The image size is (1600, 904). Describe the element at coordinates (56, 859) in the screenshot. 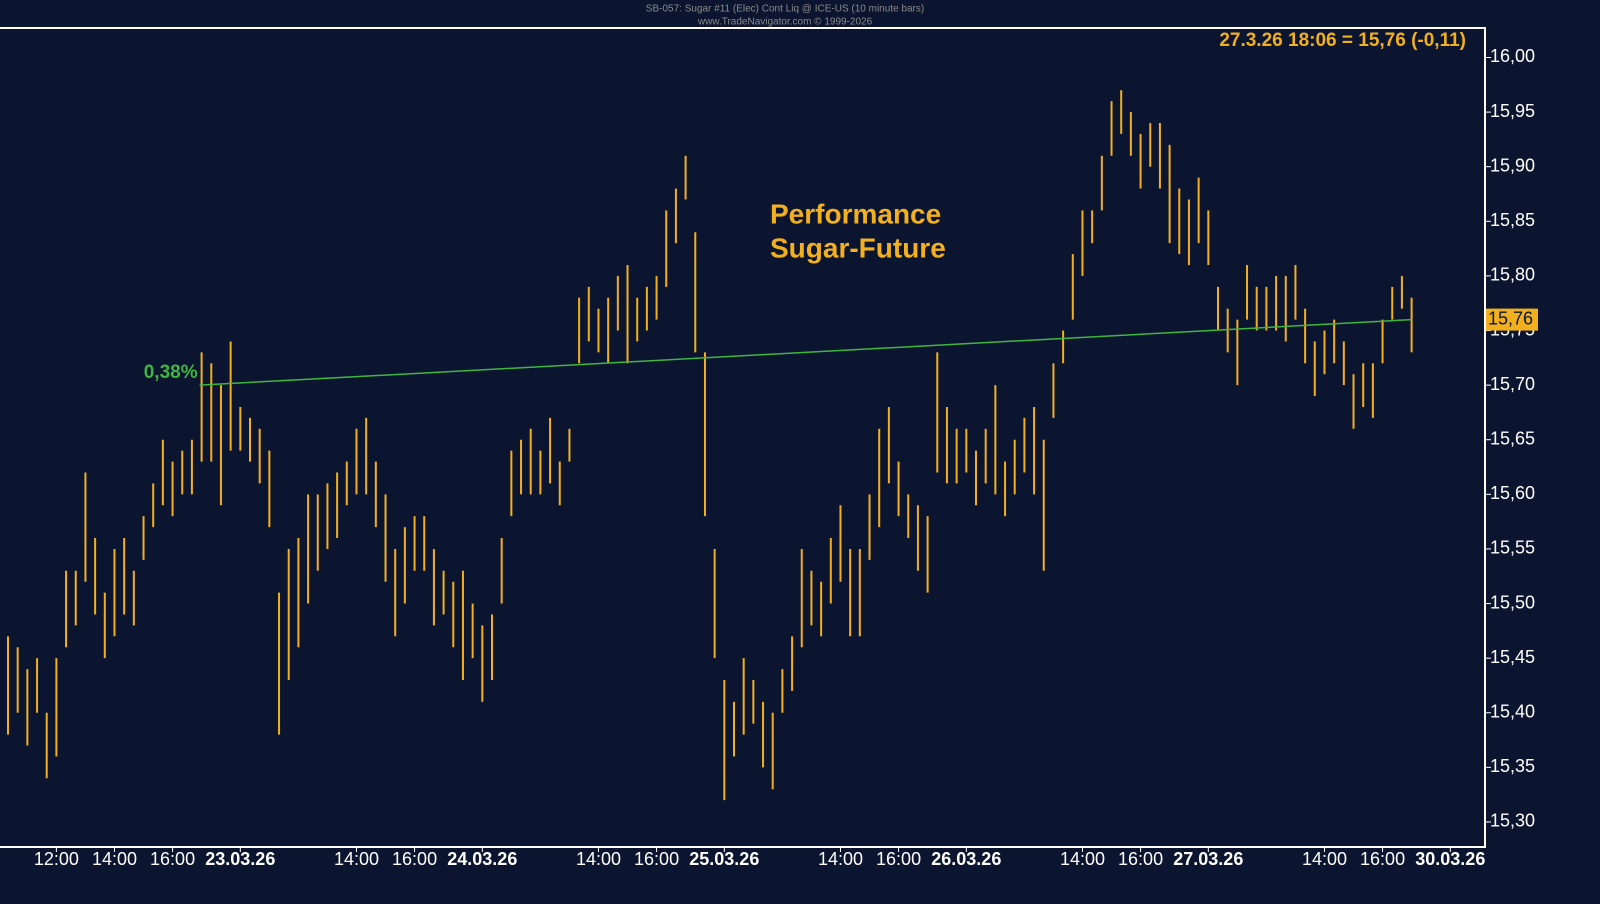

I see `x-tick-label: 12:00` at that location.